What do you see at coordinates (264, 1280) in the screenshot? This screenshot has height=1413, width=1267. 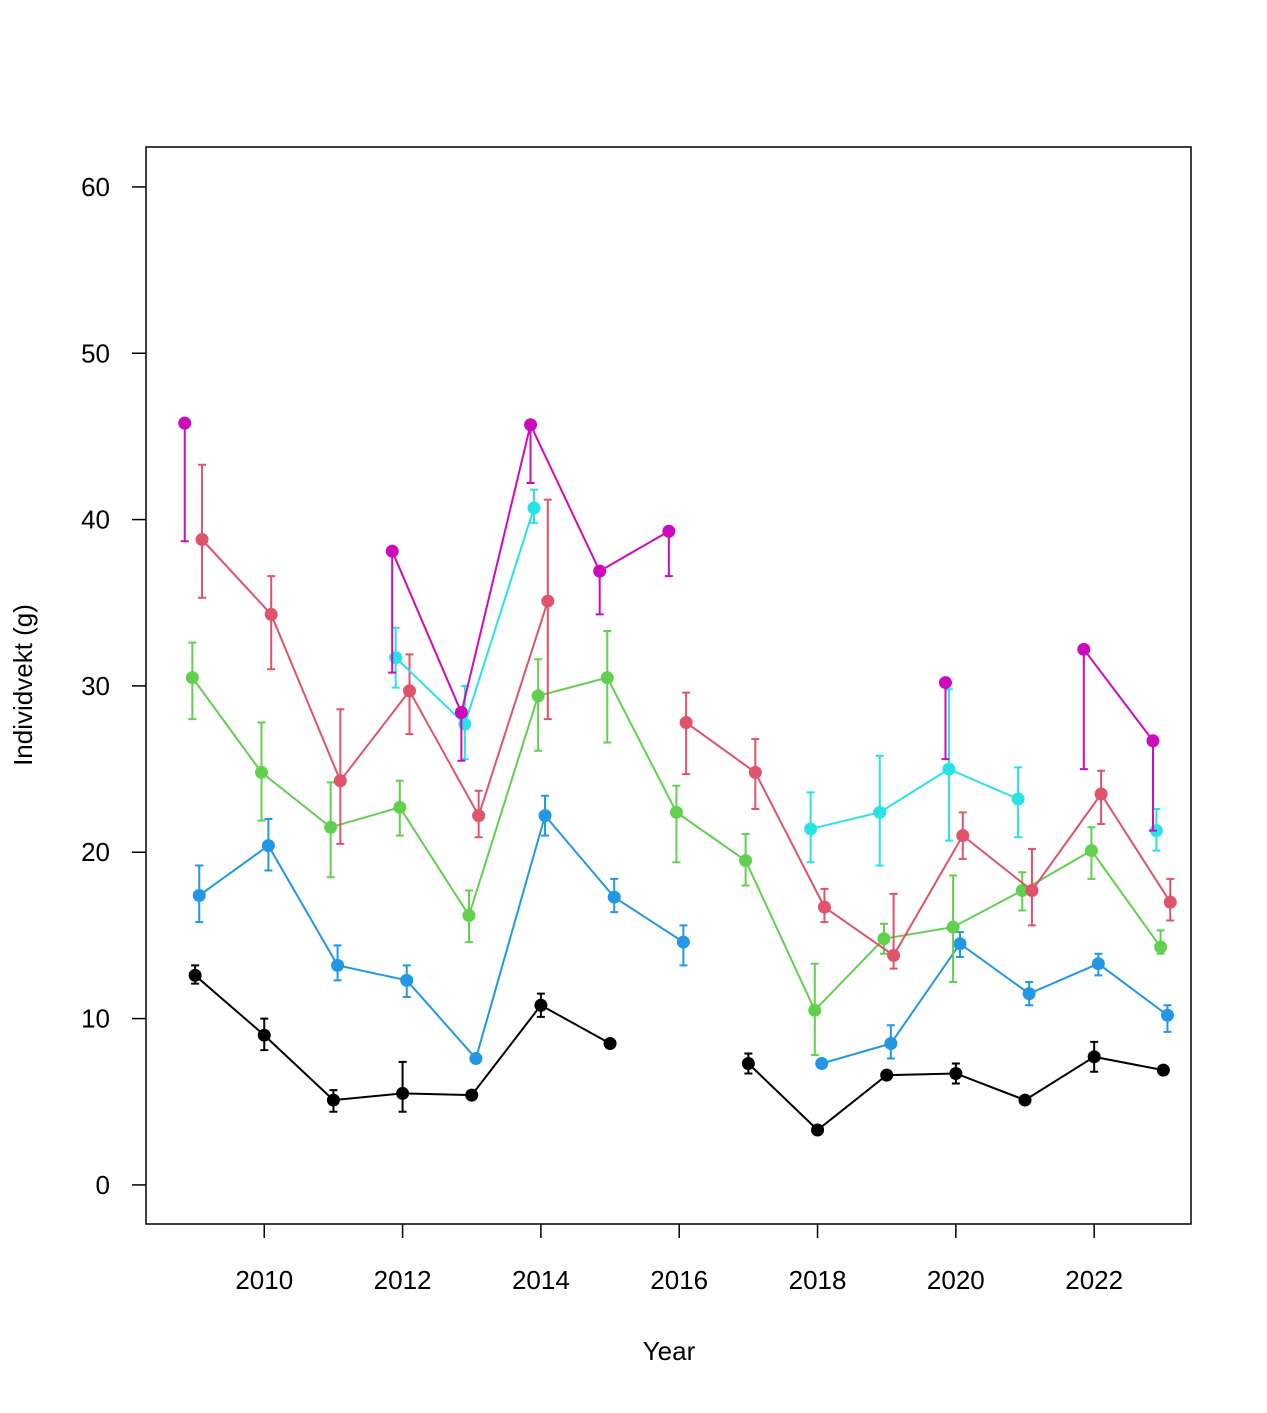 I see `x-tick-label: 2010` at bounding box center [264, 1280].